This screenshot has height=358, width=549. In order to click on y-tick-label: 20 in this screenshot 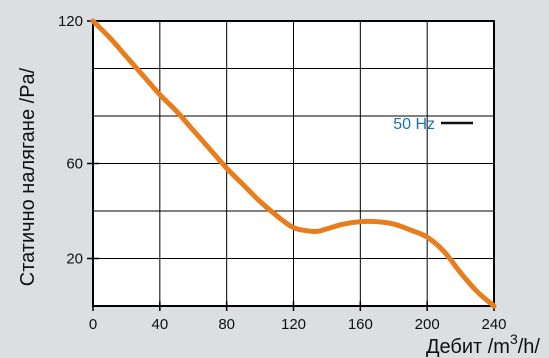, I will do `click(74, 259)`.